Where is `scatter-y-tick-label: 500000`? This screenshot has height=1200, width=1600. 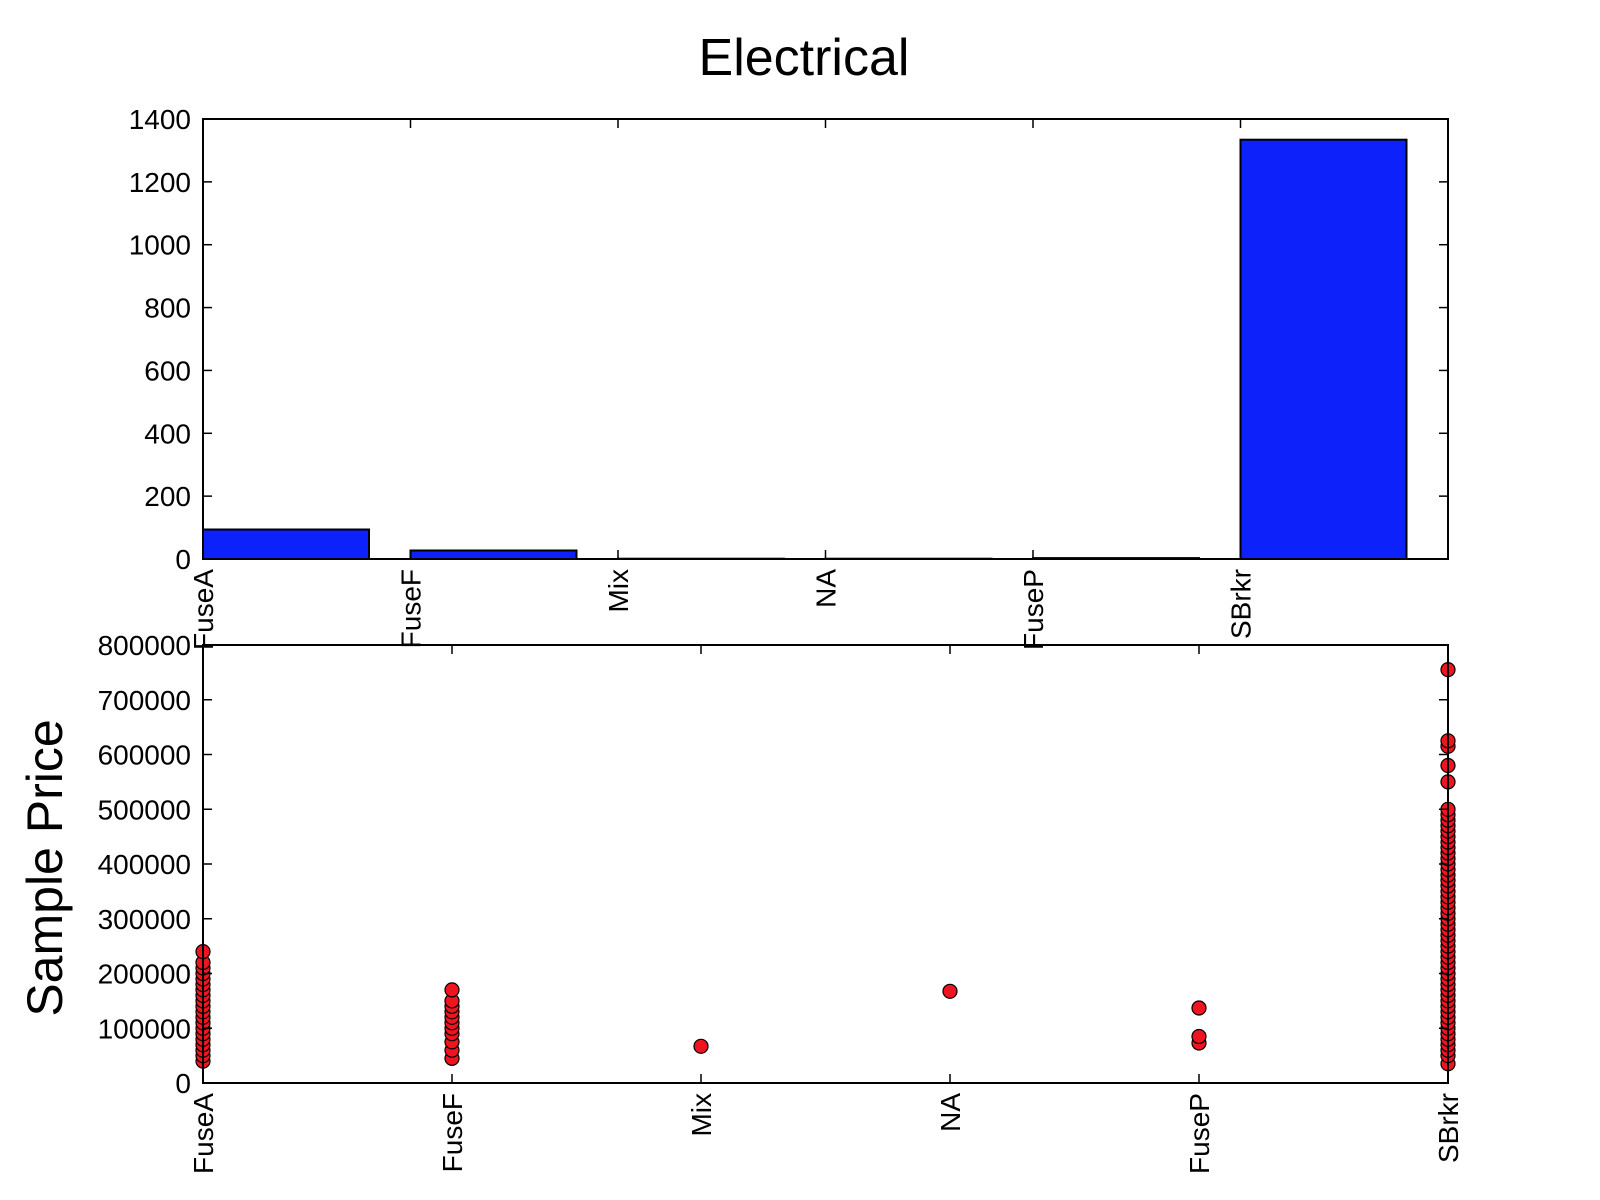
scatter-y-tick-label: 500000 is located at coordinates (144, 809).